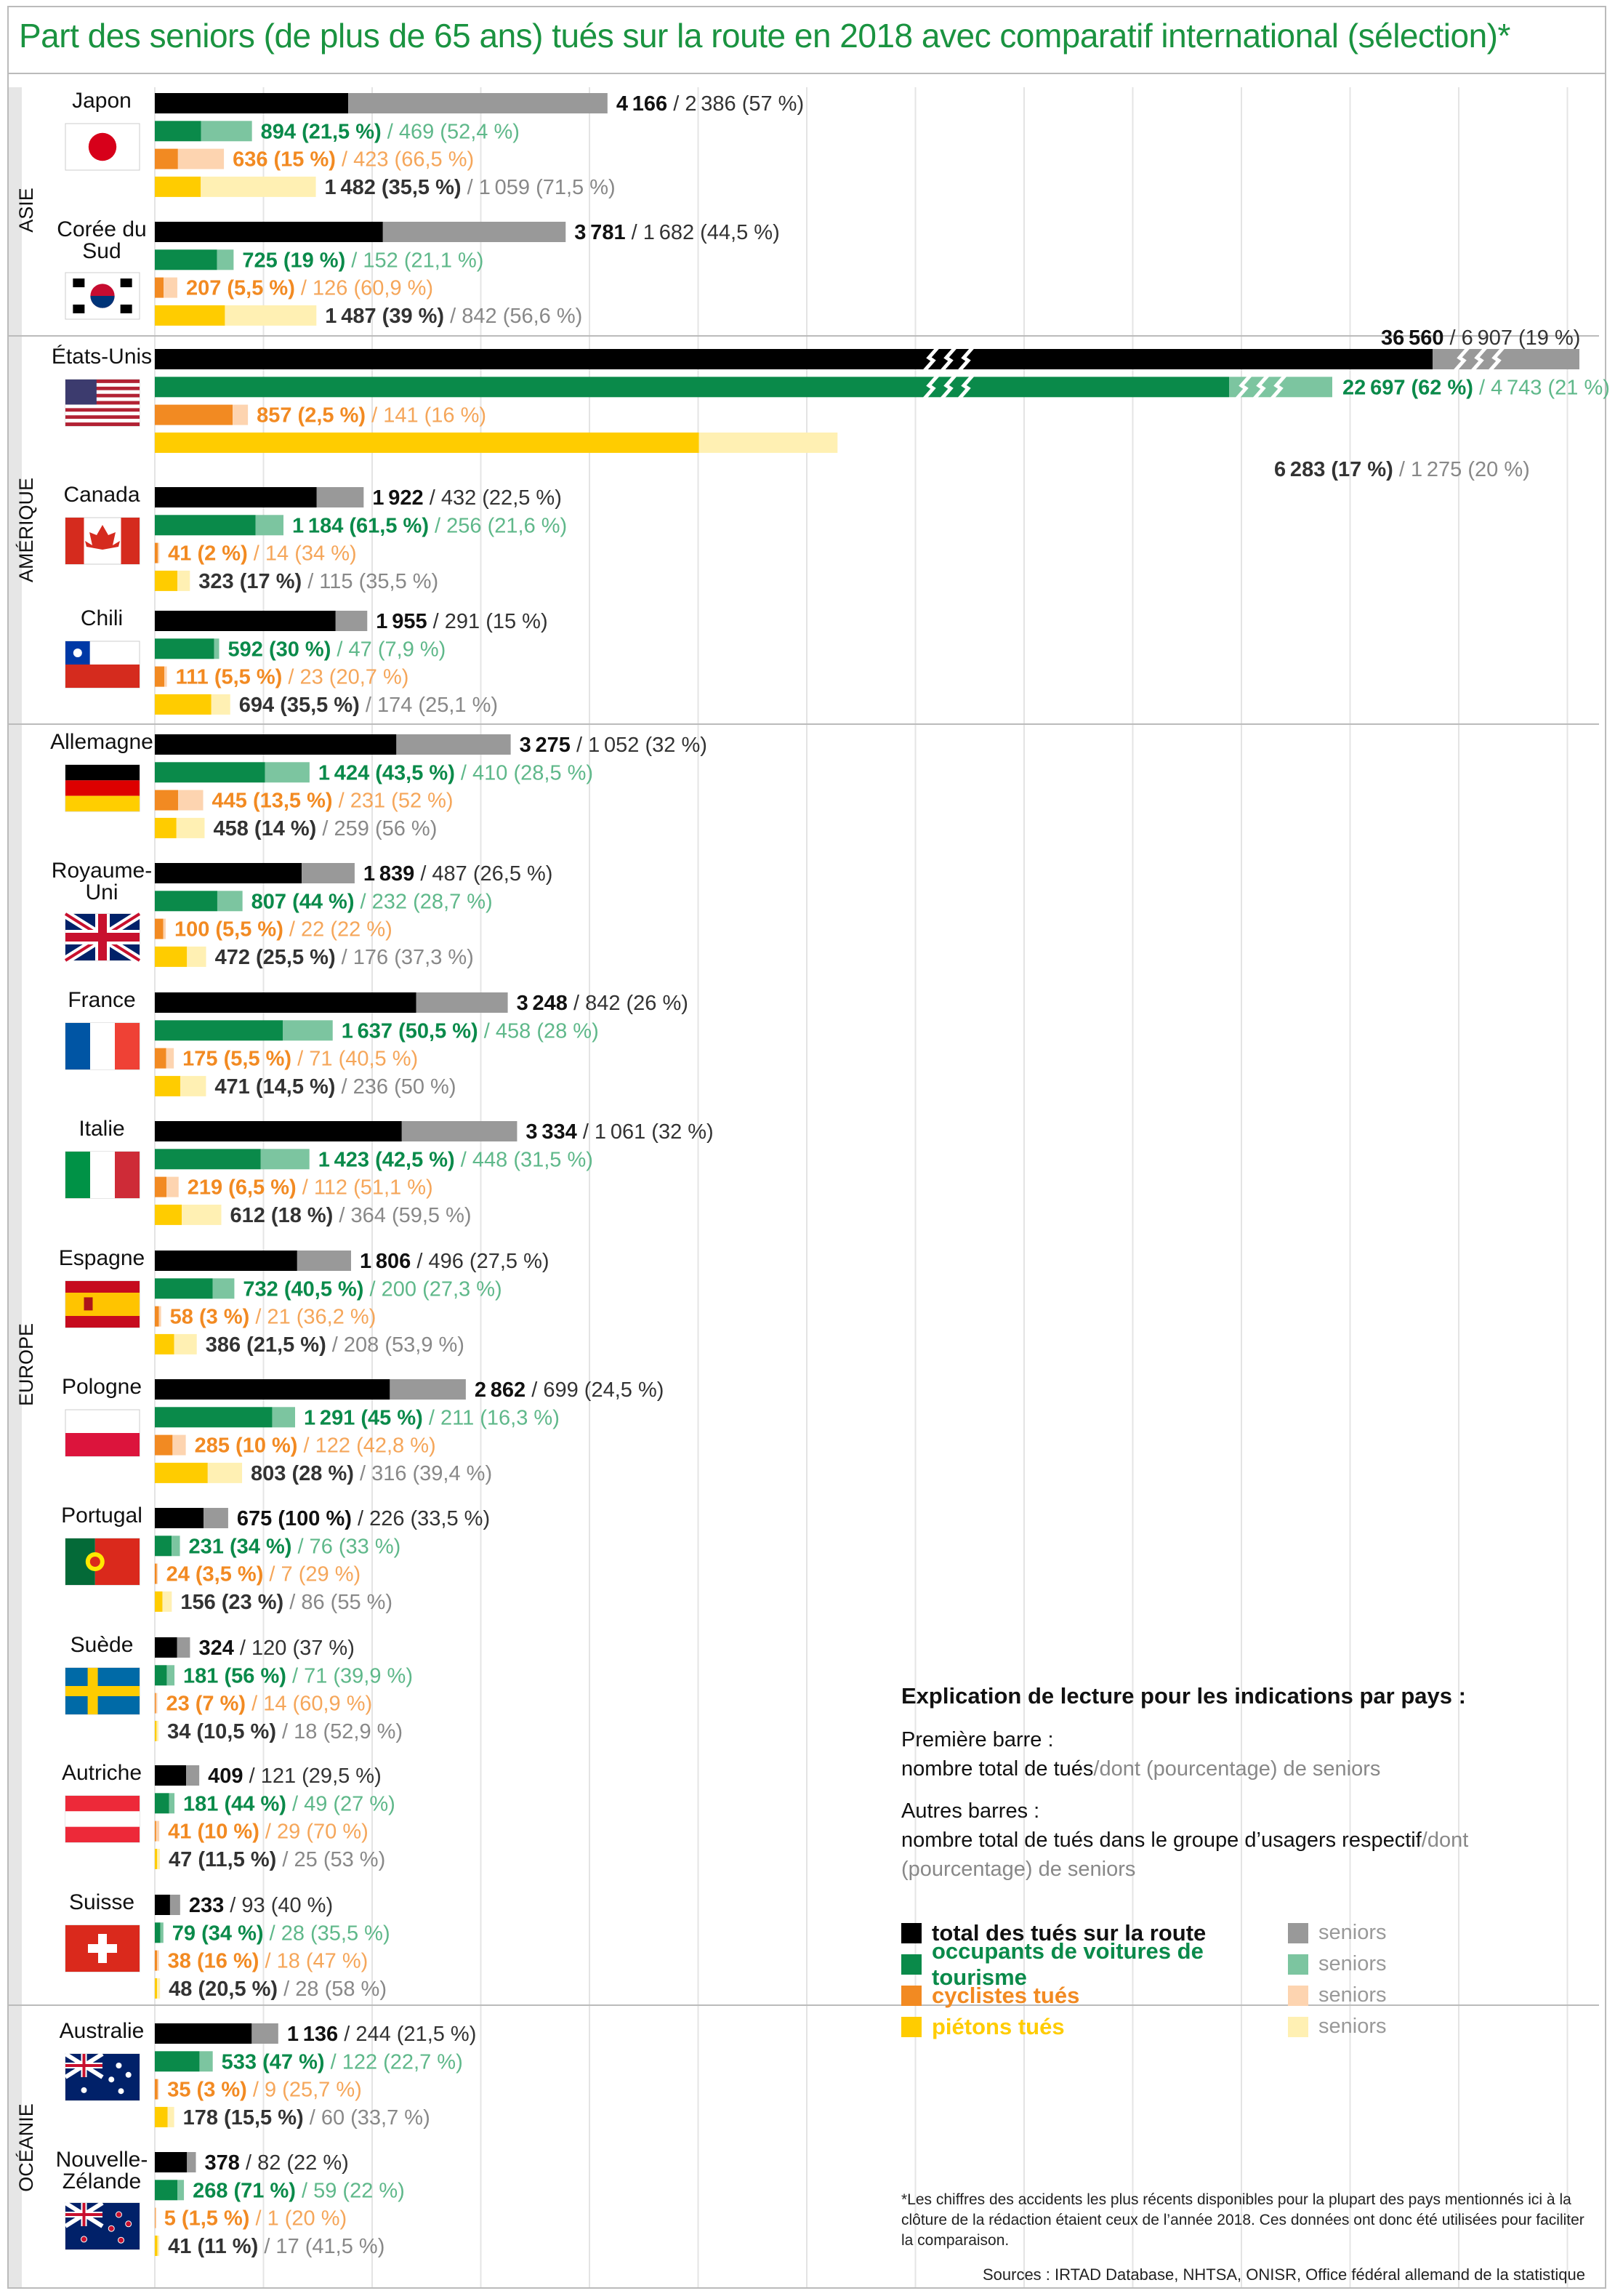 The width and height of the screenshot is (1623, 2296). Describe the element at coordinates (263, 1574) in the screenshot. I see `cycle-value-label: 24 (3,5 %) / 7 (29 %)` at that location.